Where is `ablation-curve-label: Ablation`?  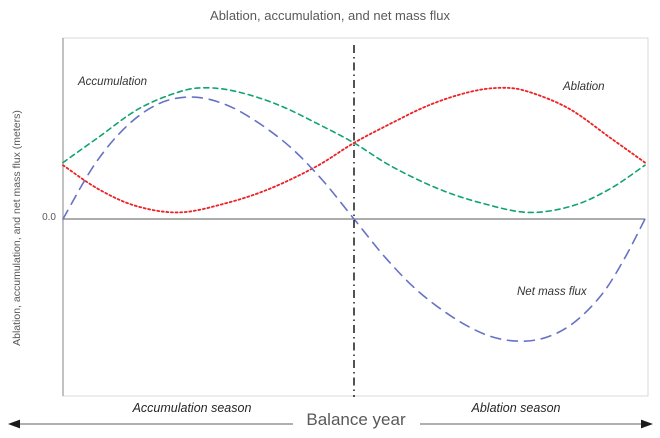 ablation-curve-label: Ablation is located at coordinates (584, 87).